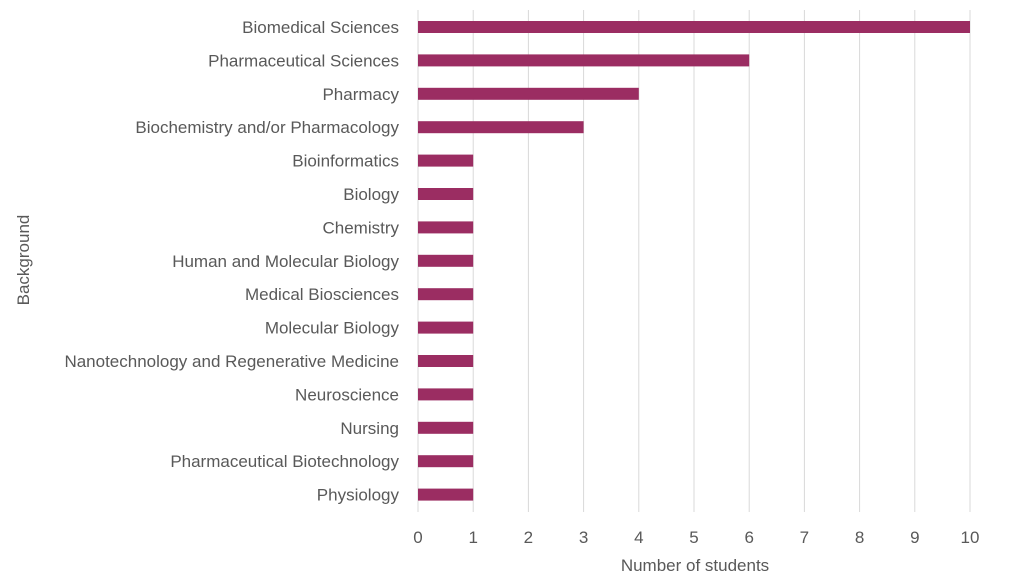 The width and height of the screenshot is (1024, 581). Describe the element at coordinates (472, 537) in the screenshot. I see `x-tick-label: 1` at that location.